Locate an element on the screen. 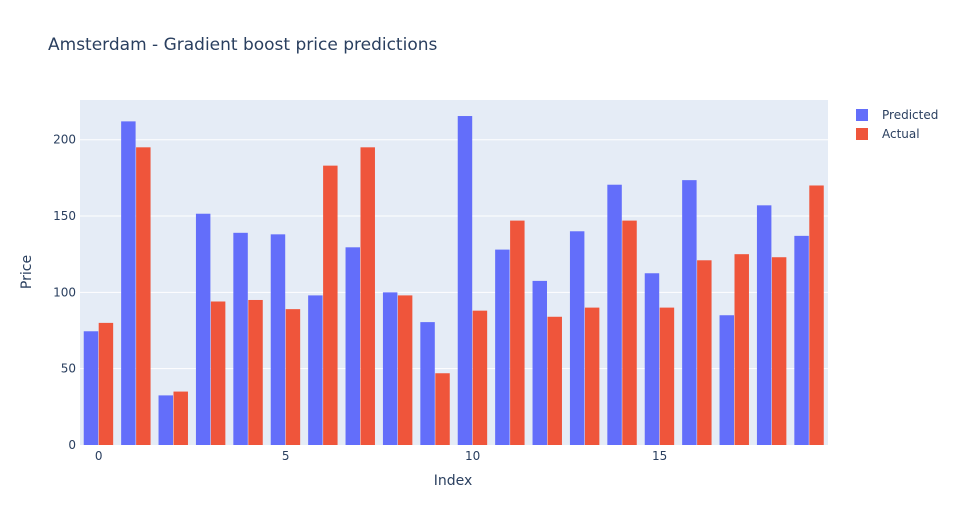  x-tick-label: 10 is located at coordinates (472, 456).